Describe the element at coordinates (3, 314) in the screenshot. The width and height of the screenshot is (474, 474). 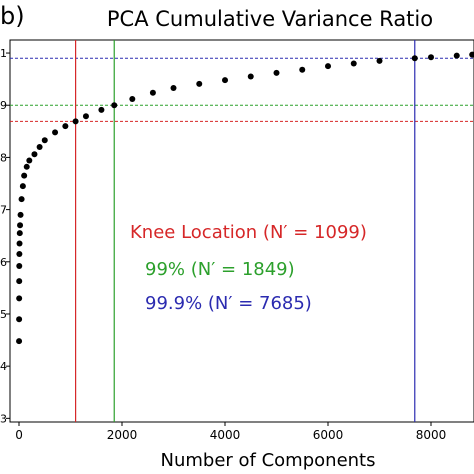
I see `y-tick-label: 0.95` at that location.